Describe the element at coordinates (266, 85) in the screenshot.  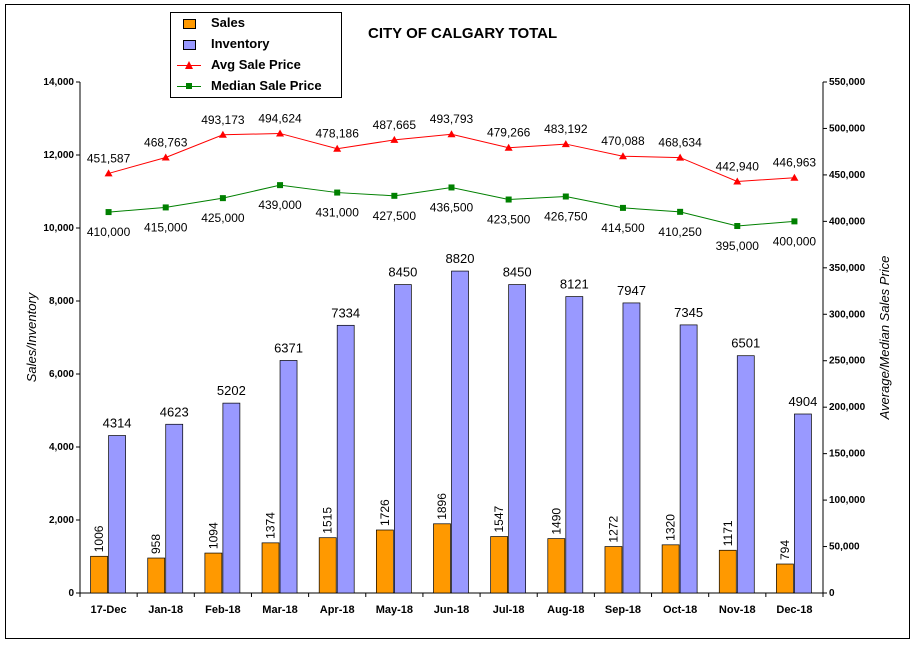
I see `legend-label-median-sale-price: Median Sale Price` at that location.